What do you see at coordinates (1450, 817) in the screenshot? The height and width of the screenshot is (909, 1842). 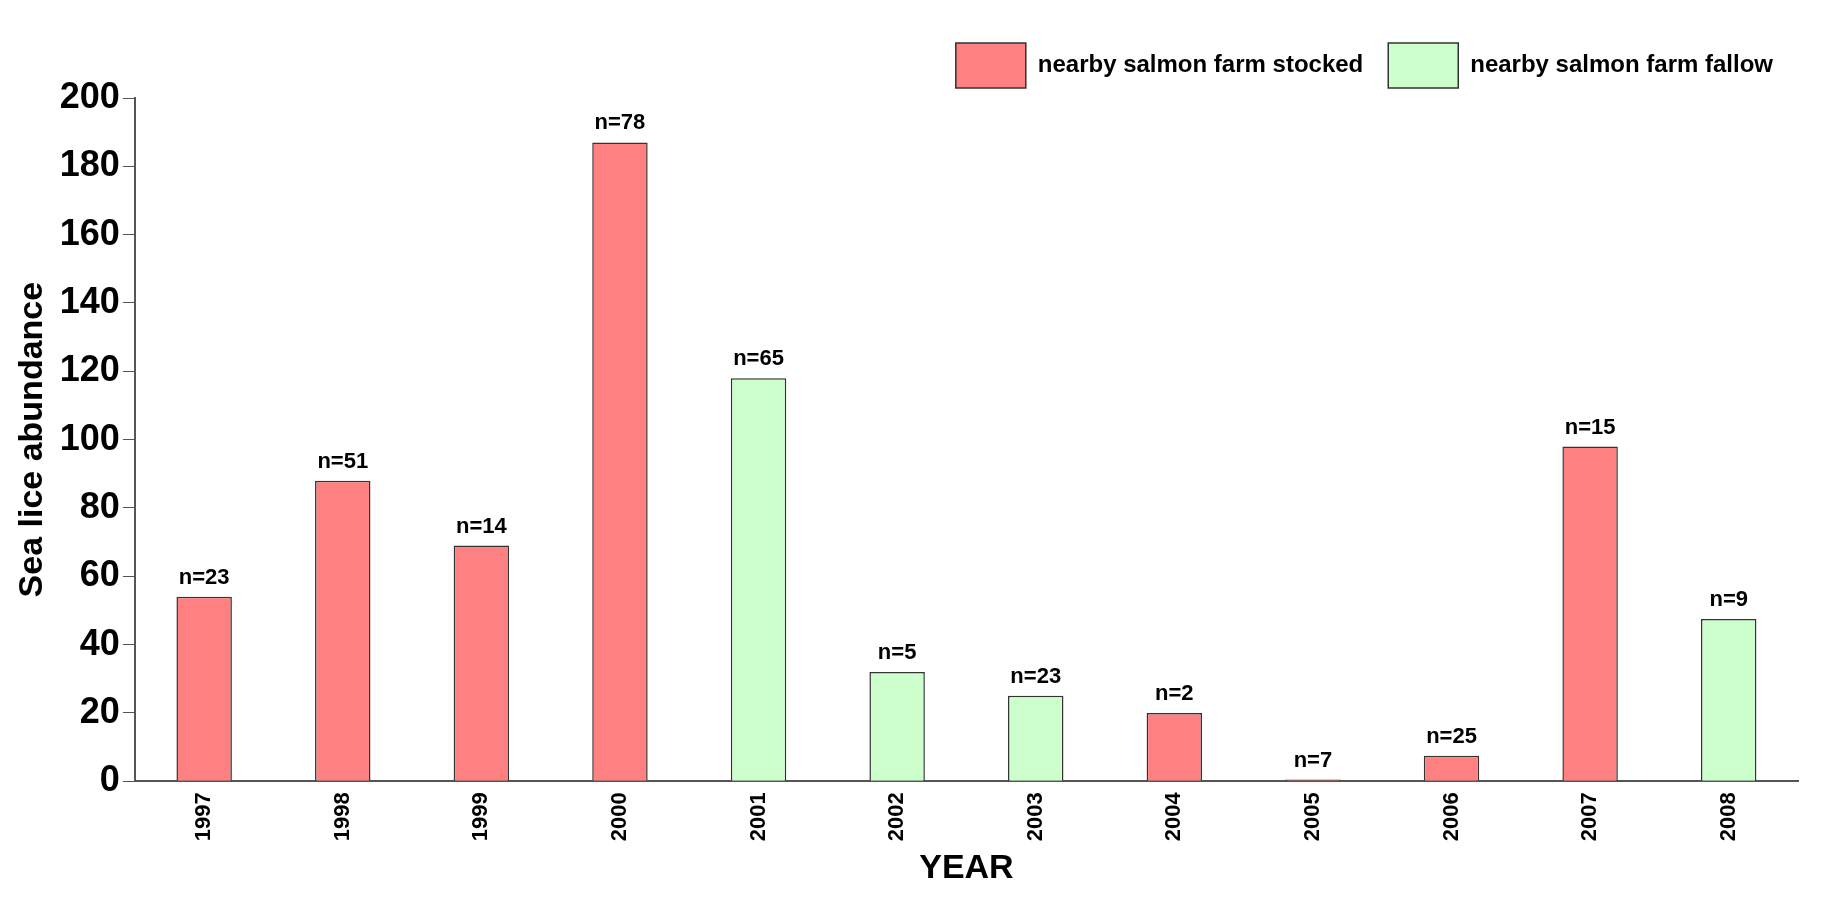 I see `x-tick-label: 2006` at bounding box center [1450, 817].